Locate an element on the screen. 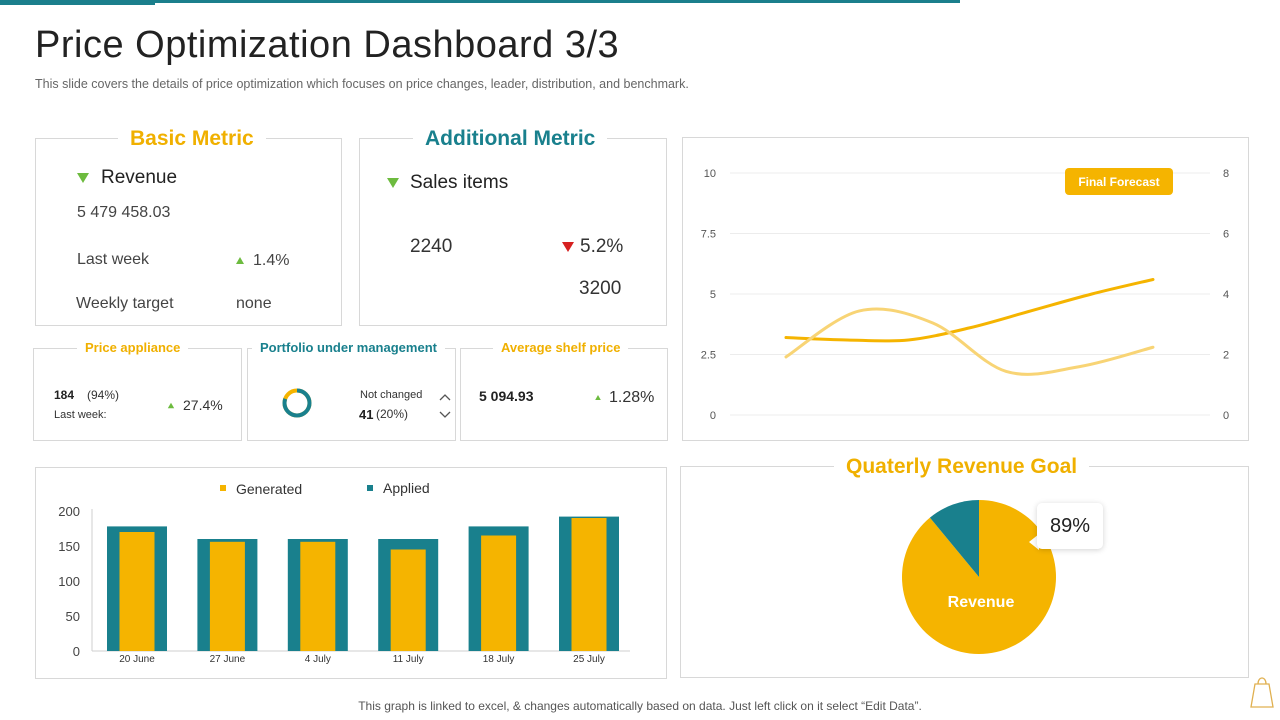 The width and height of the screenshot is (1280, 720). portfolio-status-label: Not changed is located at coordinates (391, 395).